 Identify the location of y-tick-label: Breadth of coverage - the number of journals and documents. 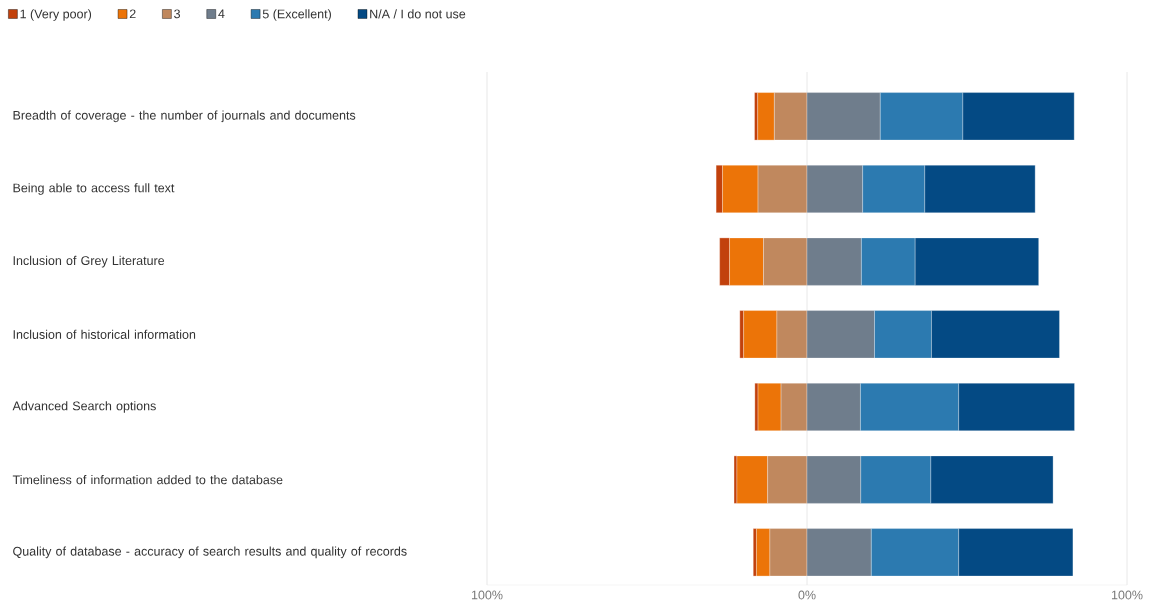
(184, 116).